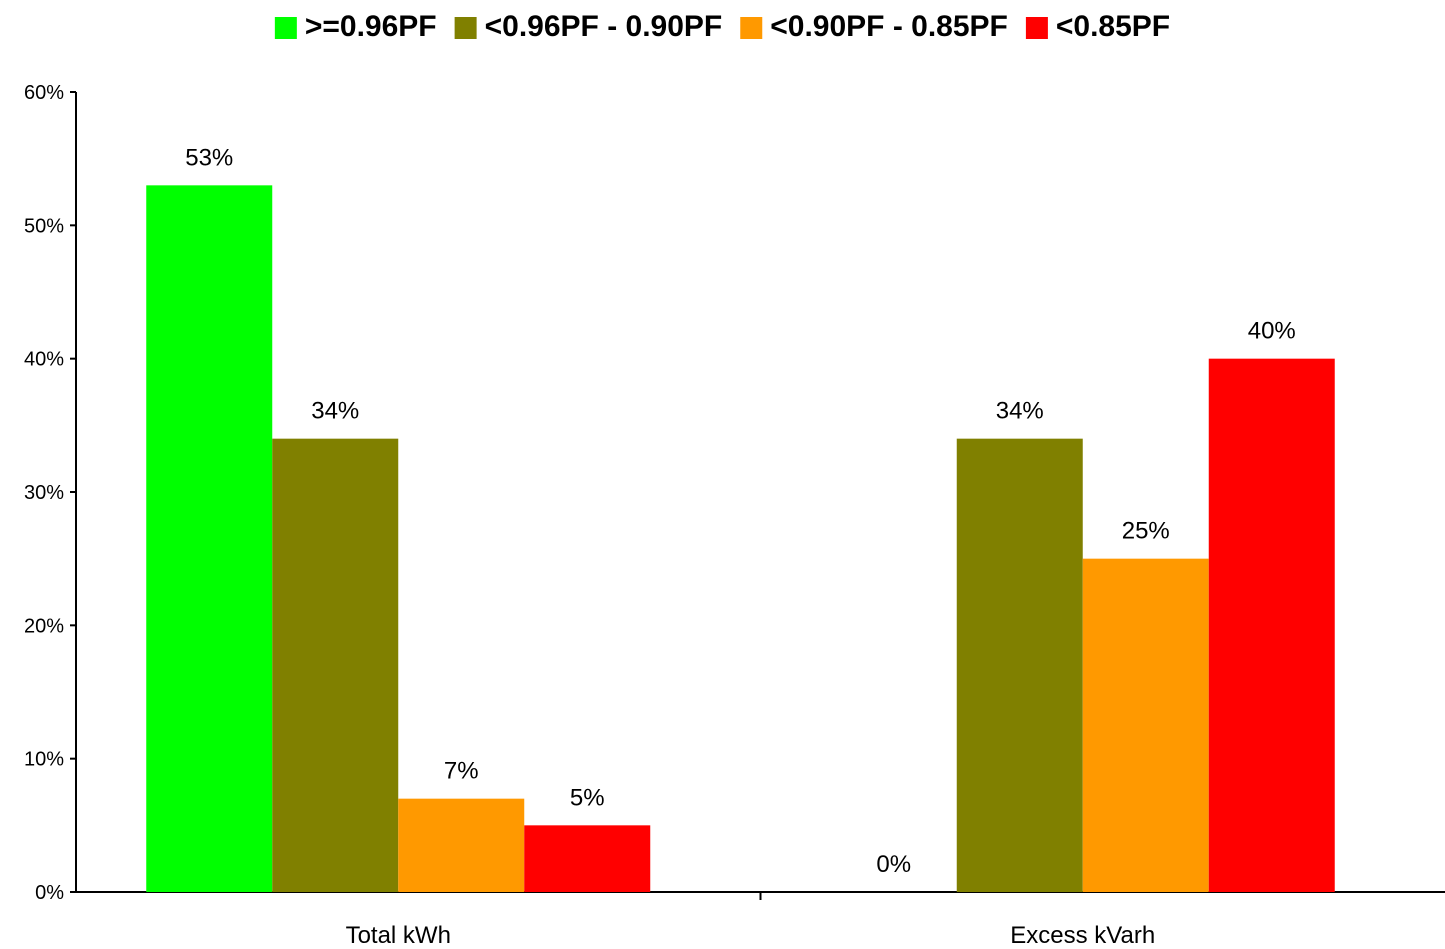 This screenshot has width=1445, height=949. What do you see at coordinates (209, 157) in the screenshot?
I see `data-label: 53%` at bounding box center [209, 157].